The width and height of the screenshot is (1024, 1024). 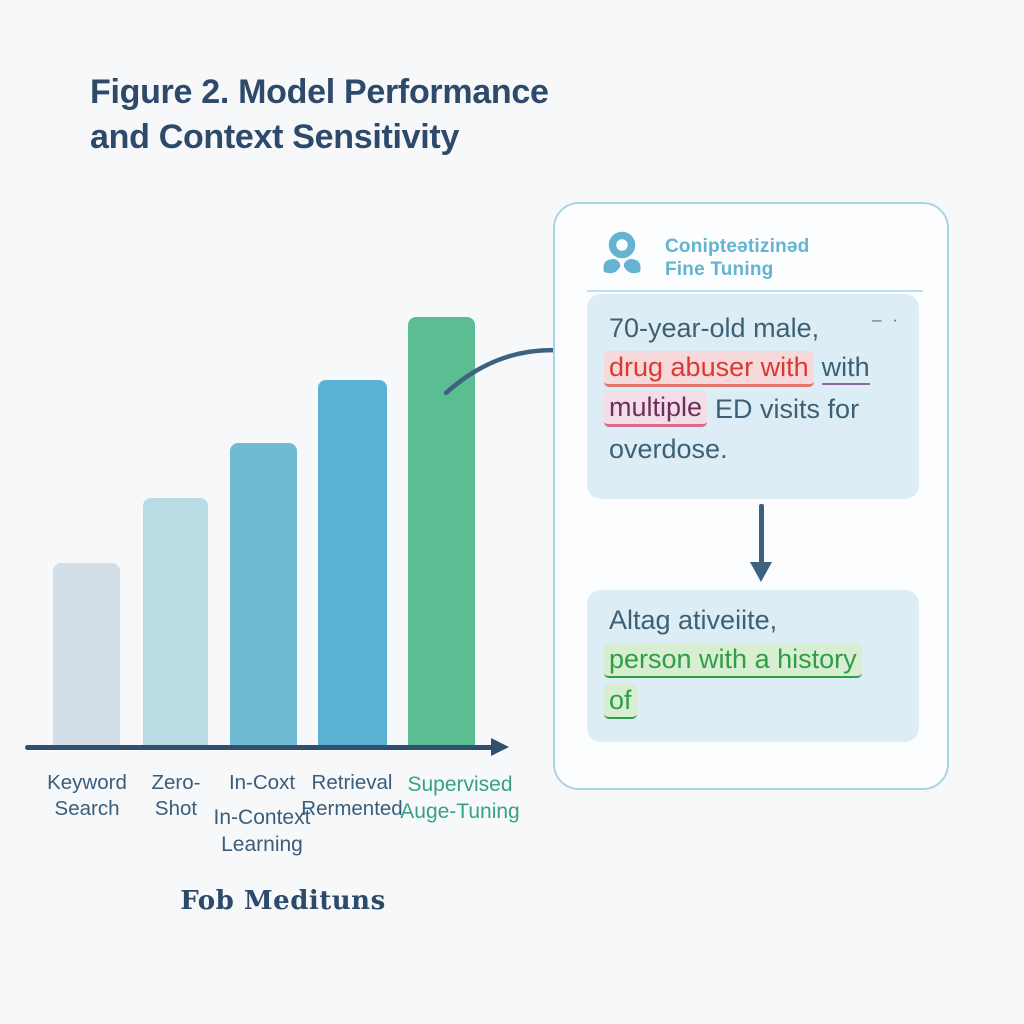 What do you see at coordinates (319, 92) in the screenshot?
I see `figure-title-line1: Figure 2. Model Performance` at bounding box center [319, 92].